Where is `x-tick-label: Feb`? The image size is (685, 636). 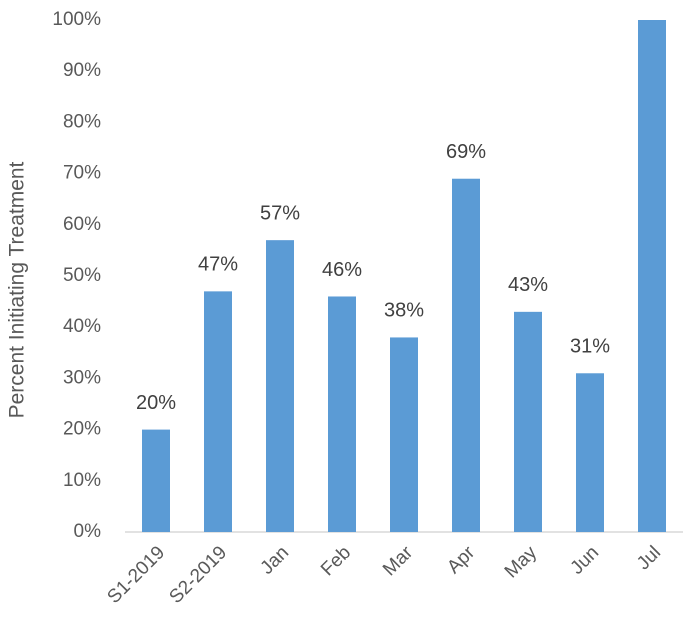
x-tick-label: Feb is located at coordinates (336, 561).